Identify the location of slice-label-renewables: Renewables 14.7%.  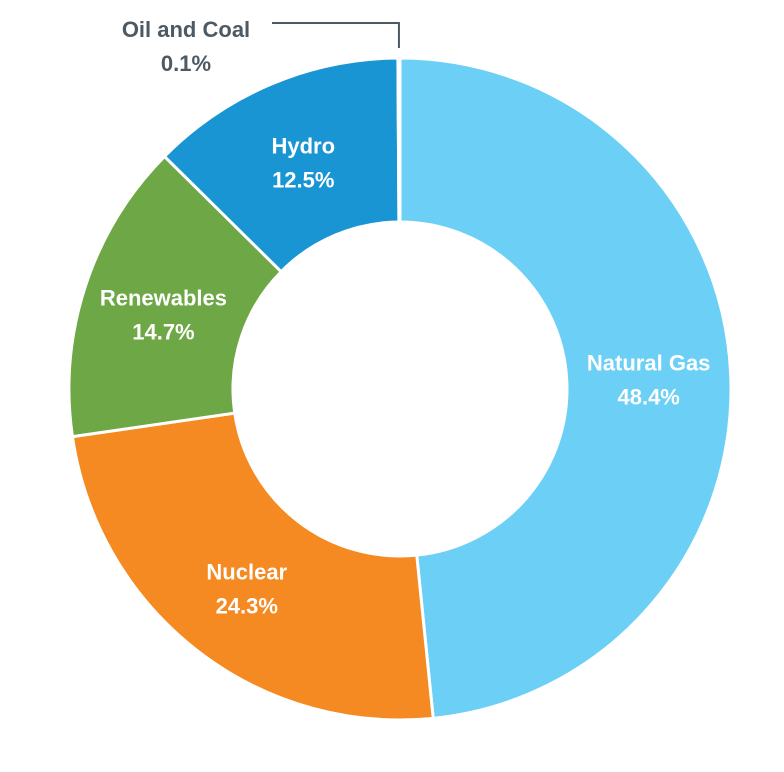
(163, 314).